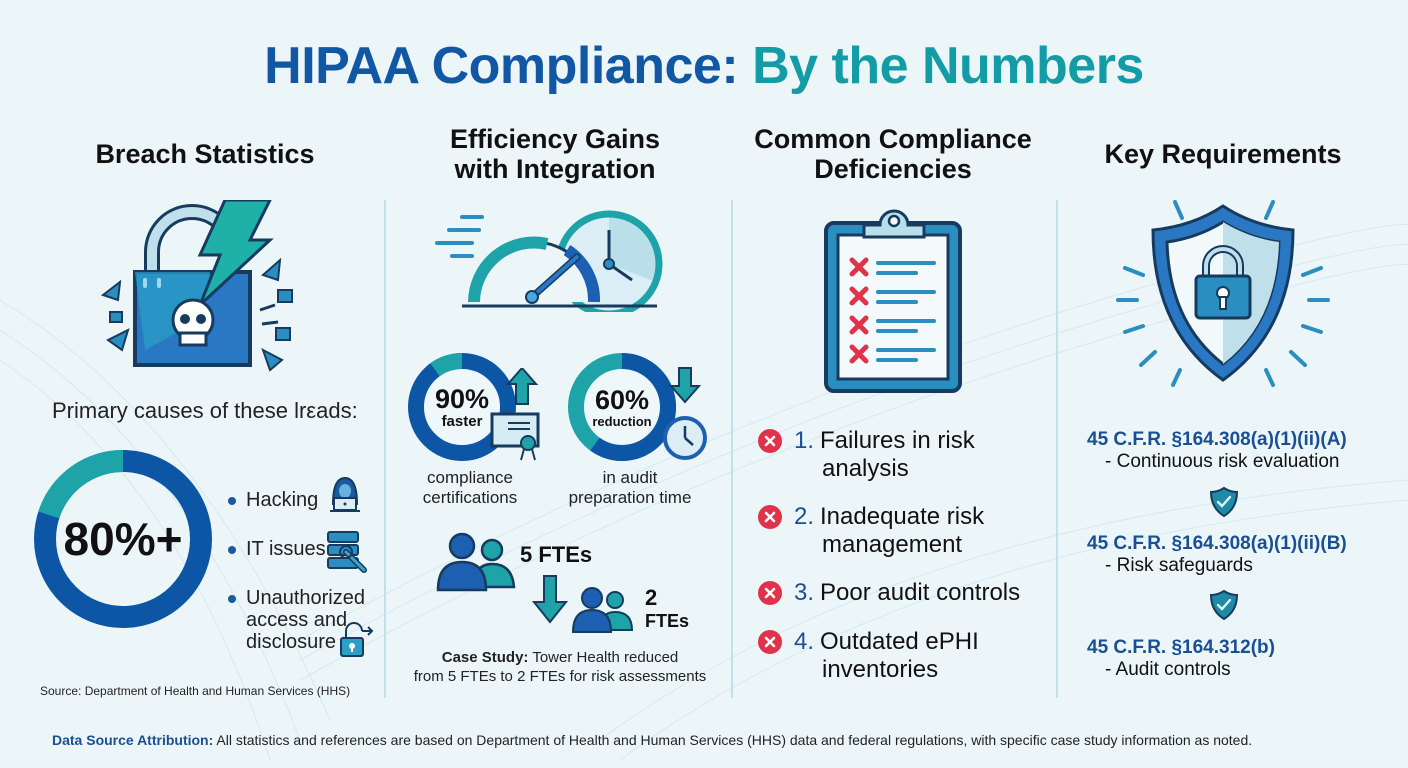 The image size is (1408, 768). I want to click on efficiency-heading: Efficiency Gains with Integration, so click(555, 154).